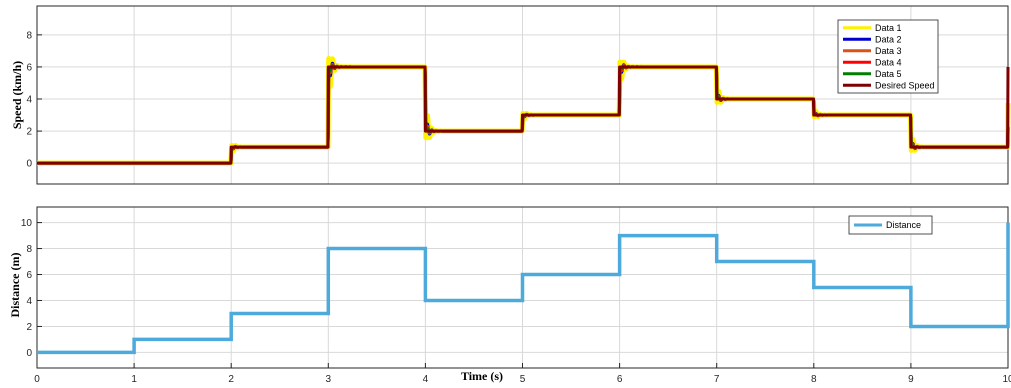 The width and height of the screenshot is (1011, 388). Describe the element at coordinates (27, 223) in the screenshot. I see `y-tick-label: 10` at that location.